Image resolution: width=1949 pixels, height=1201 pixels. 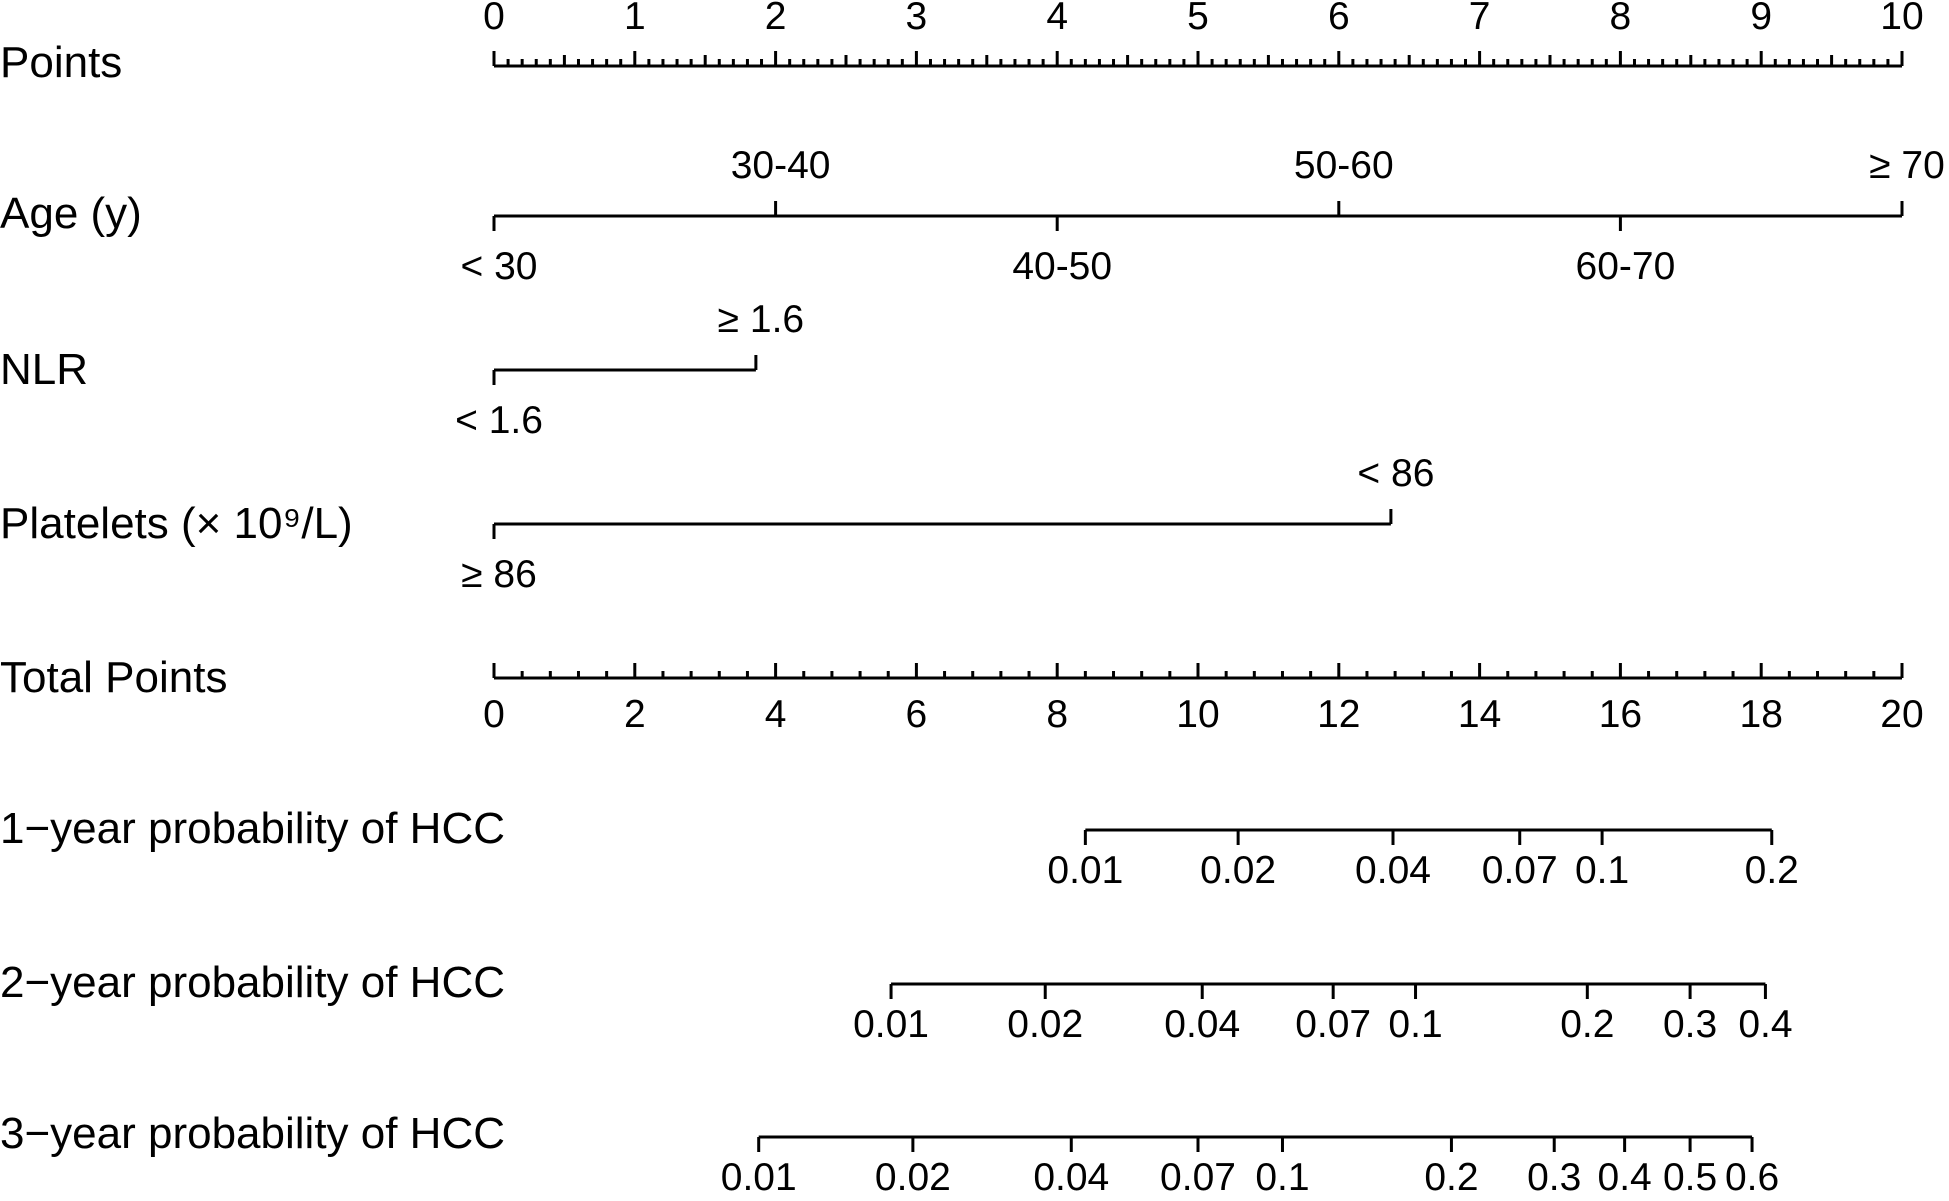 I want to click on tick-label: 16, so click(x=1620, y=714).